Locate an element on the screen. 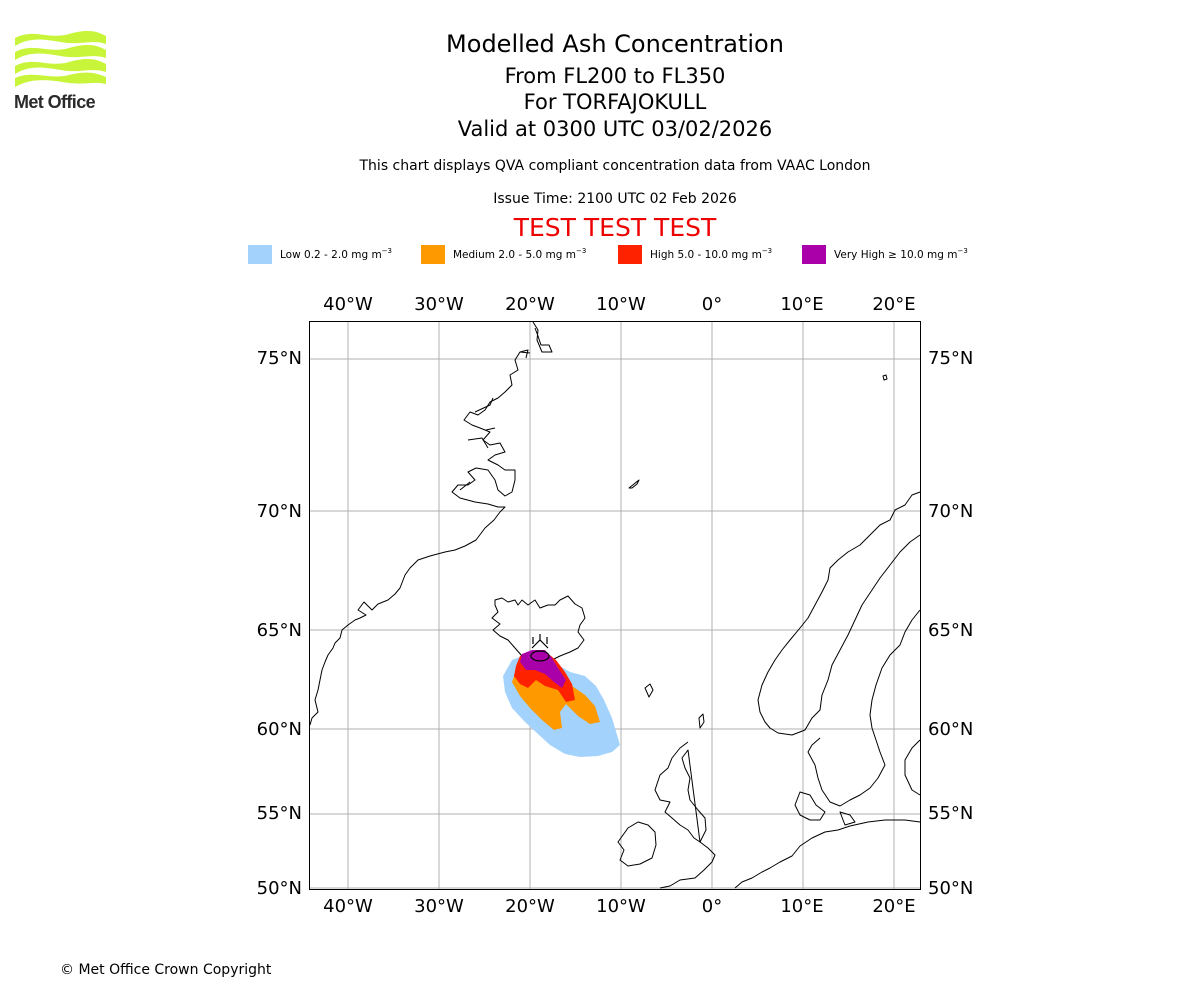  lat-tick-right-55n: 55°N is located at coordinates (950, 813).